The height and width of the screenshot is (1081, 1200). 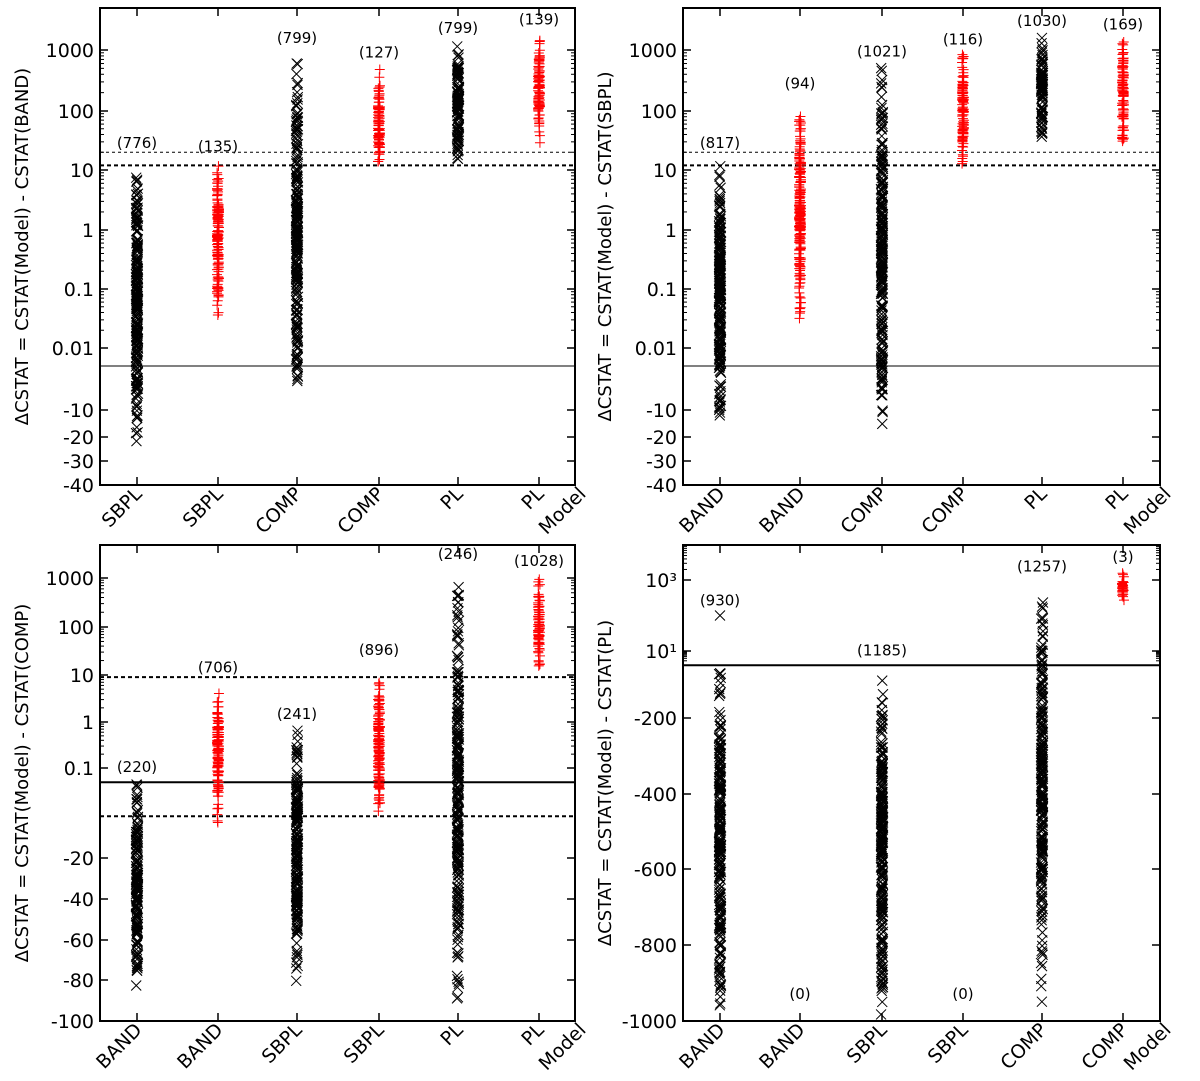 I want to click on y-tick-label: -200, so click(x=655, y=719).